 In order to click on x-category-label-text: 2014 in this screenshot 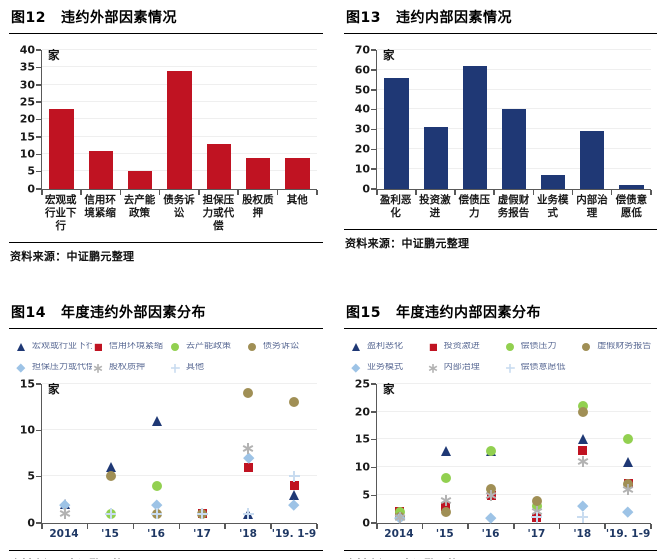, I will do `click(64, 533)`.